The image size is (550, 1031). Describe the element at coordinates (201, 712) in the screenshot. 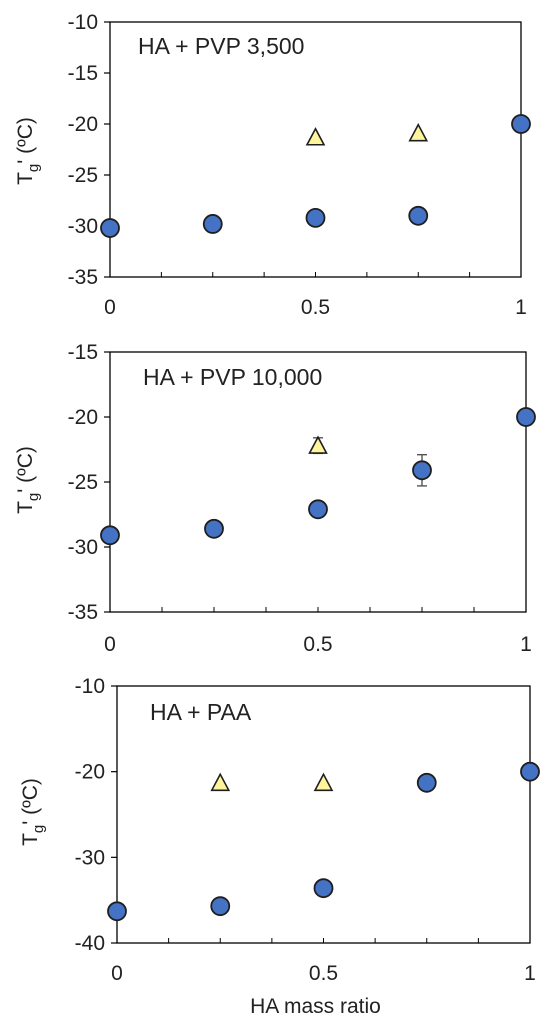

I see `panel-annotation: HA + PAA` at that location.